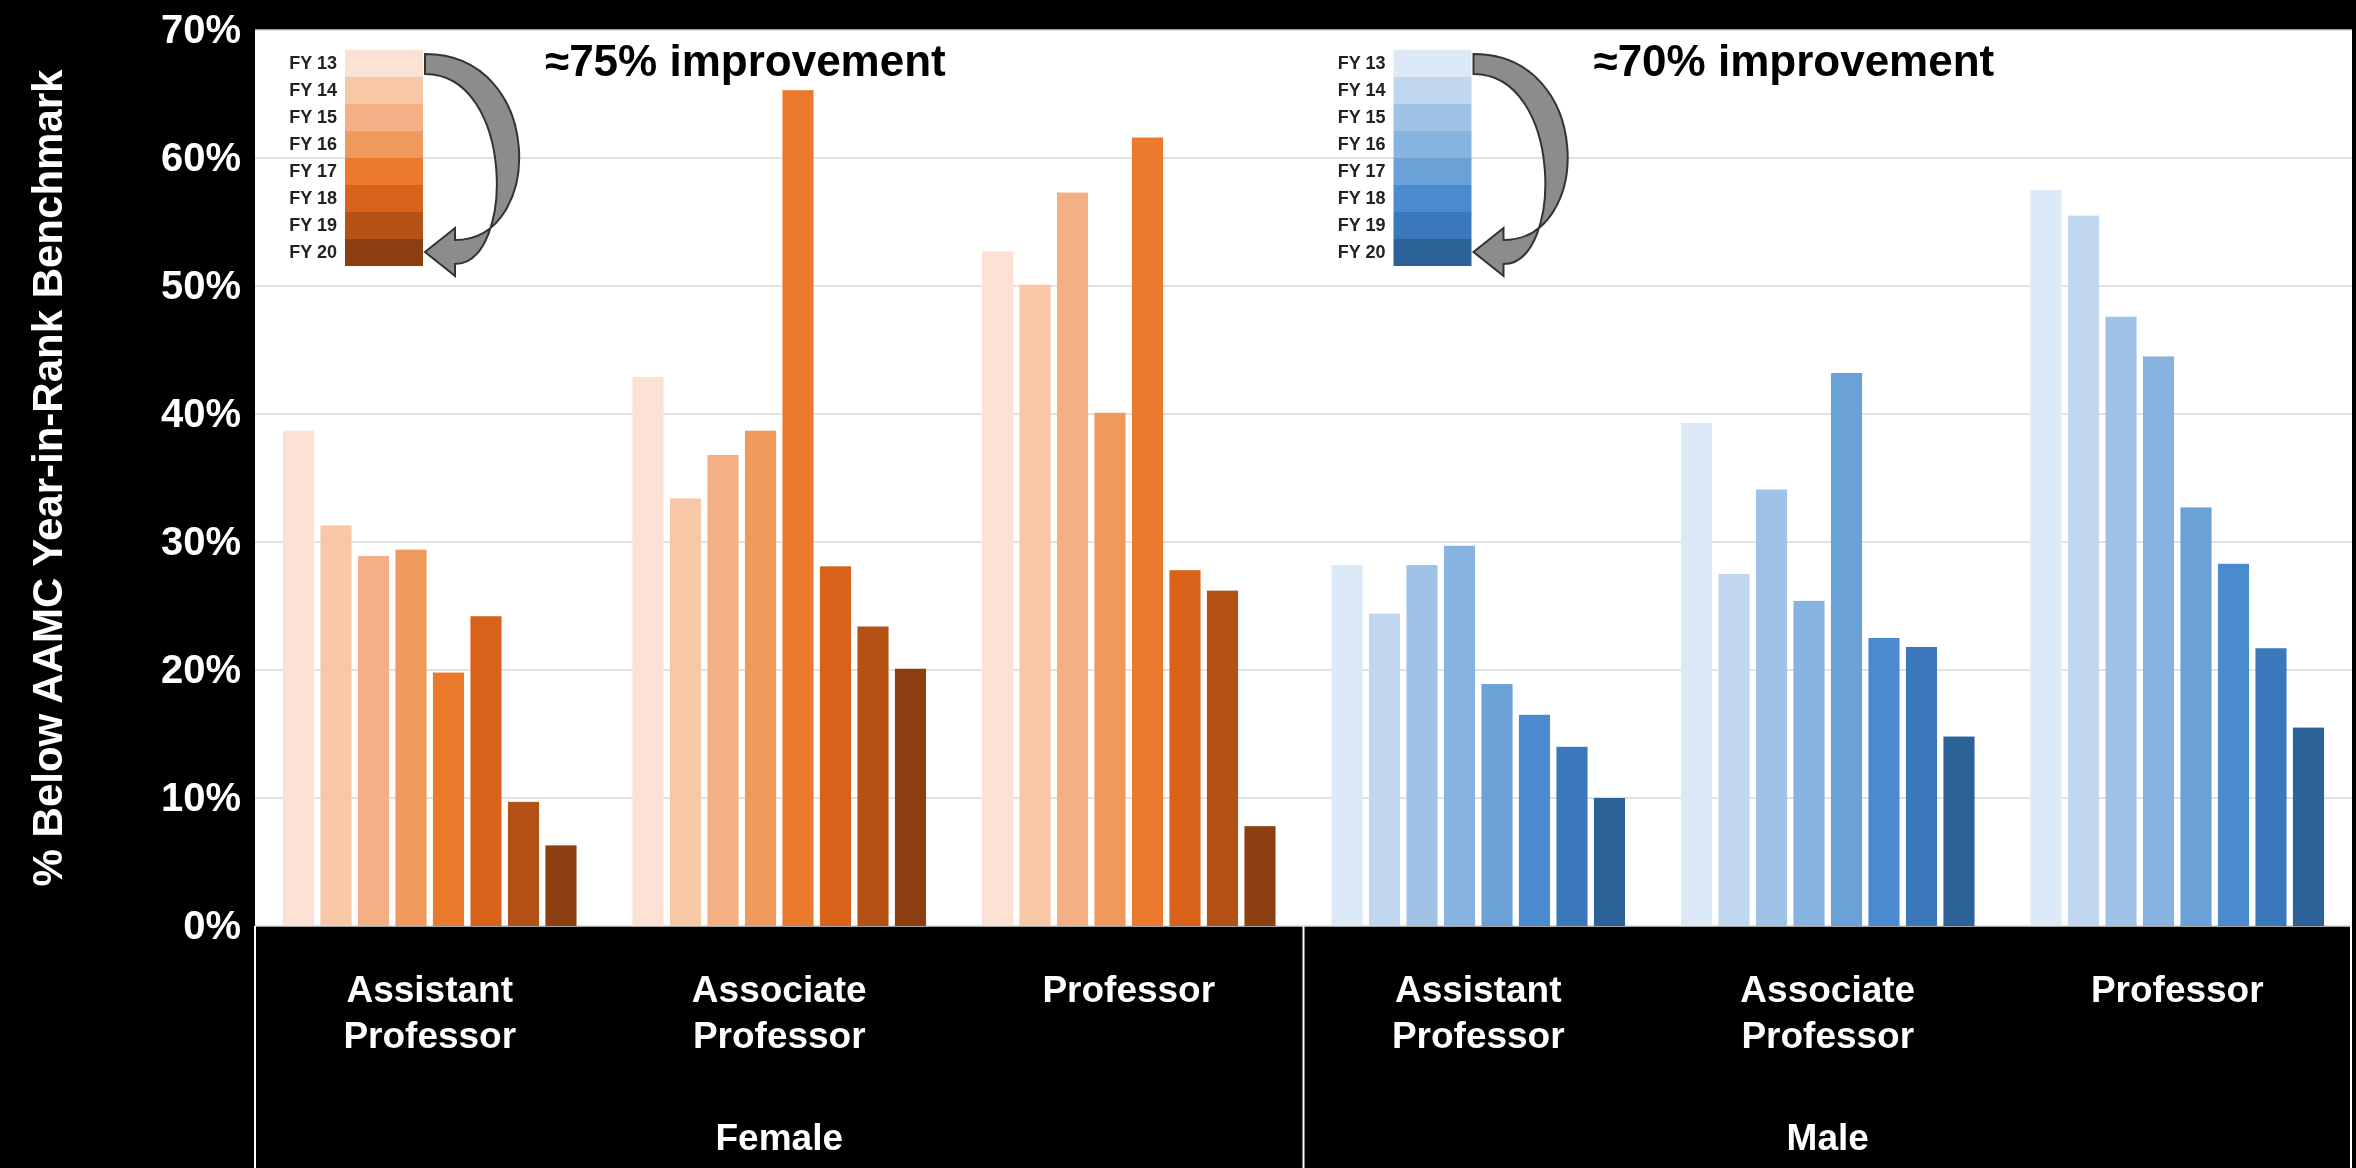 The width and height of the screenshot is (2356, 1168). I want to click on y-axis-title: % Below AAMC Year-in-Rank Benchmark, so click(47, 477).